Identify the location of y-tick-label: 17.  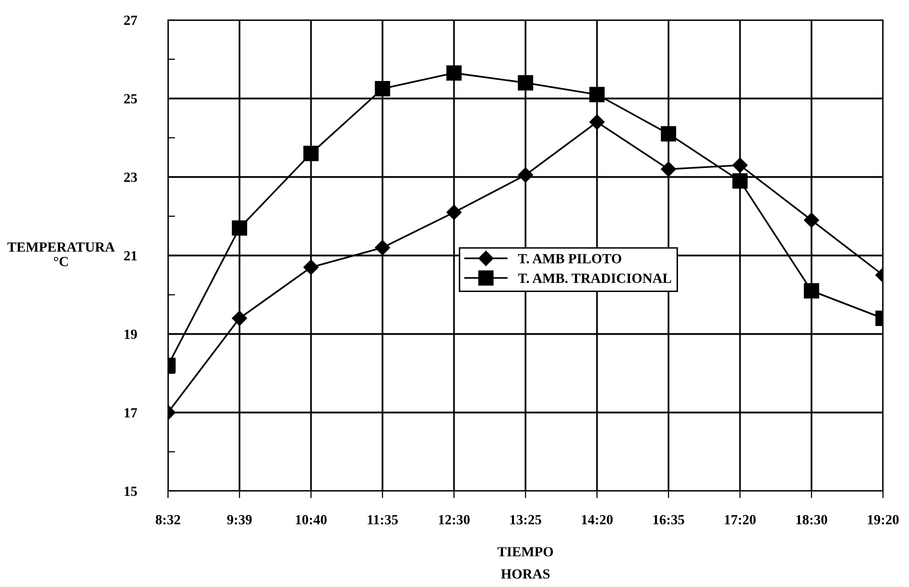
(131, 413).